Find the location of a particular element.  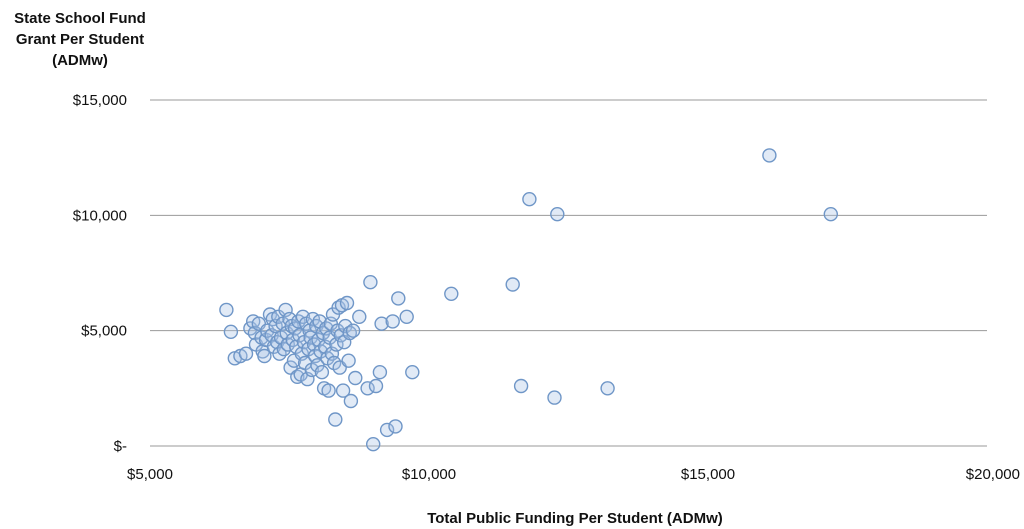

y-tick-label: $15,000 is located at coordinates (100, 100).